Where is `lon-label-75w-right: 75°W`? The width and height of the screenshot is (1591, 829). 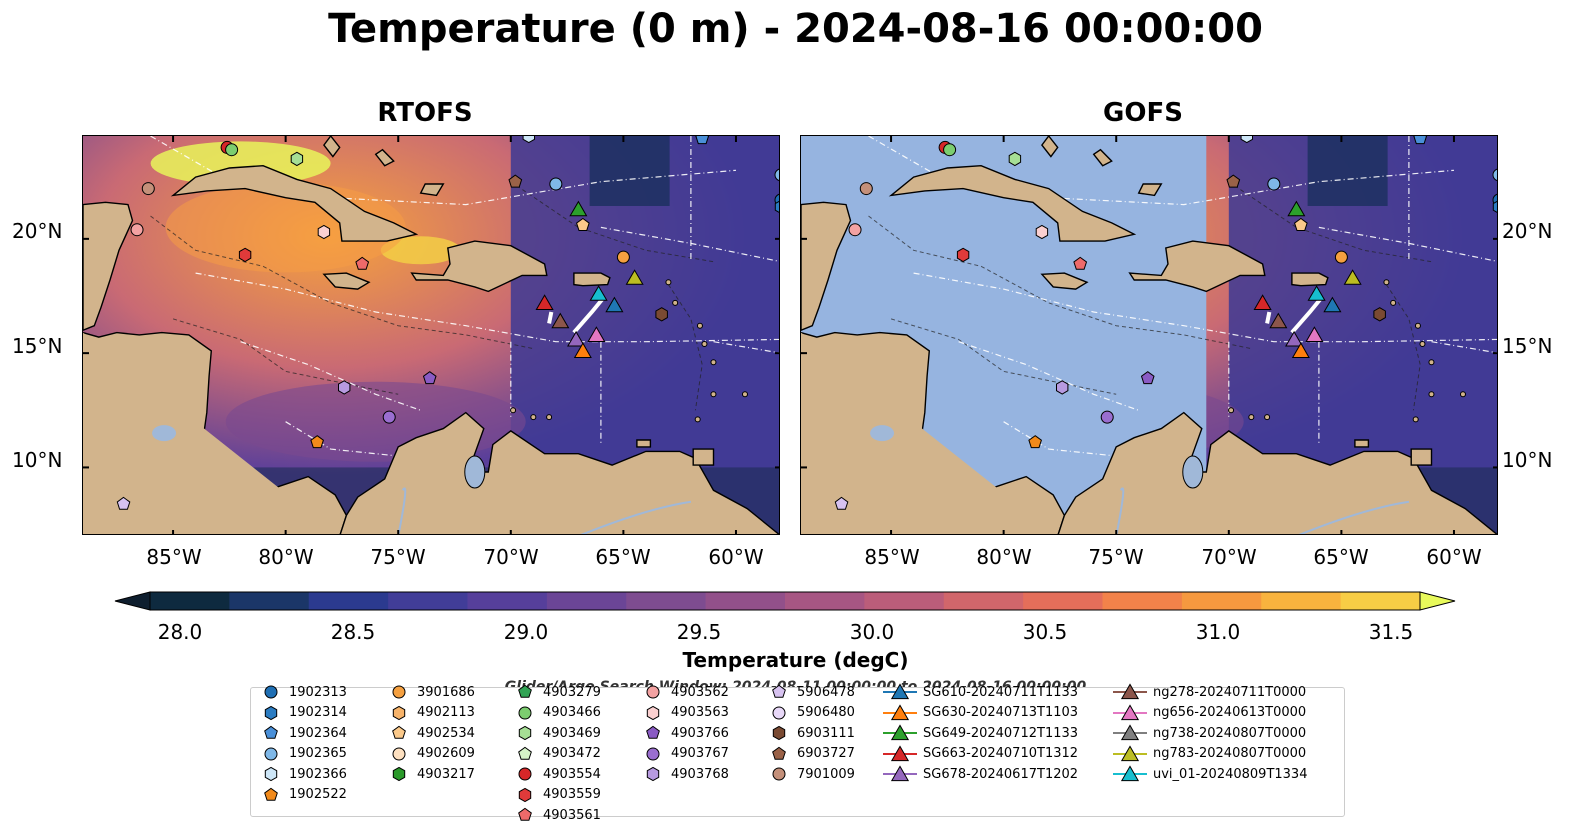
lon-label-75w-right: 75°W is located at coordinates (1116, 557).